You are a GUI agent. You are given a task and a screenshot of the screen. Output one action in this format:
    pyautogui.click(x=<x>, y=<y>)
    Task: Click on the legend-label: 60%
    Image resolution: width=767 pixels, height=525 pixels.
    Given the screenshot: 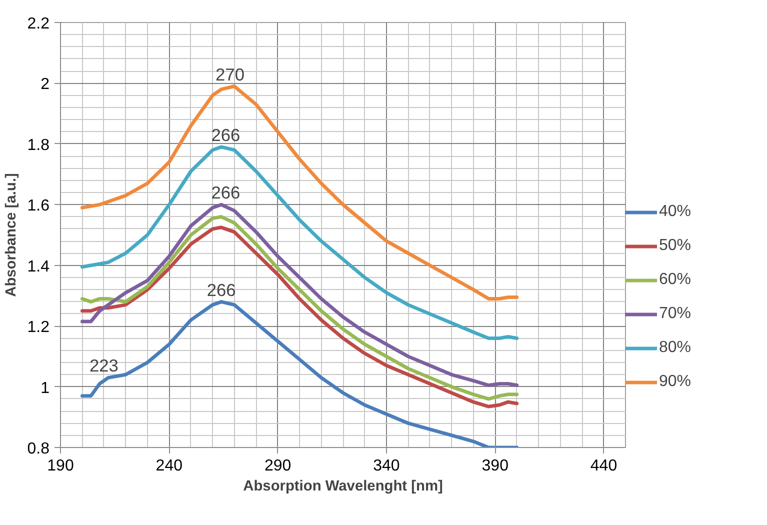 What is the action you would take?
    pyautogui.click(x=675, y=280)
    